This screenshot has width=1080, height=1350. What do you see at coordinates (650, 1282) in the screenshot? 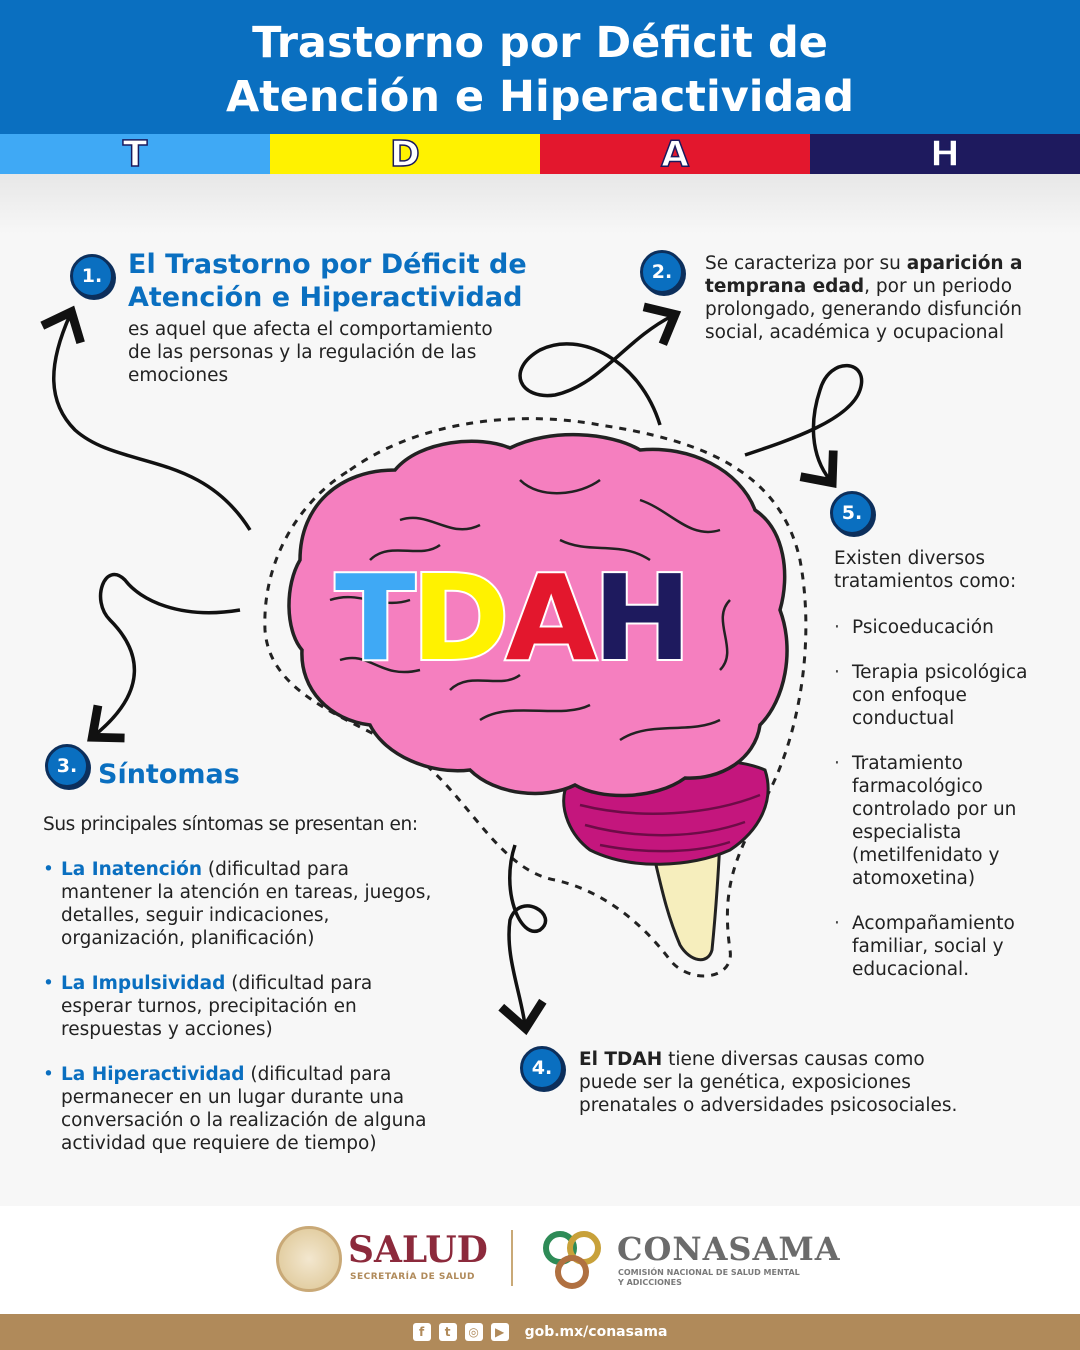
I see `conasama-logo-subtitle-2: Y ADICCIONES` at bounding box center [650, 1282].